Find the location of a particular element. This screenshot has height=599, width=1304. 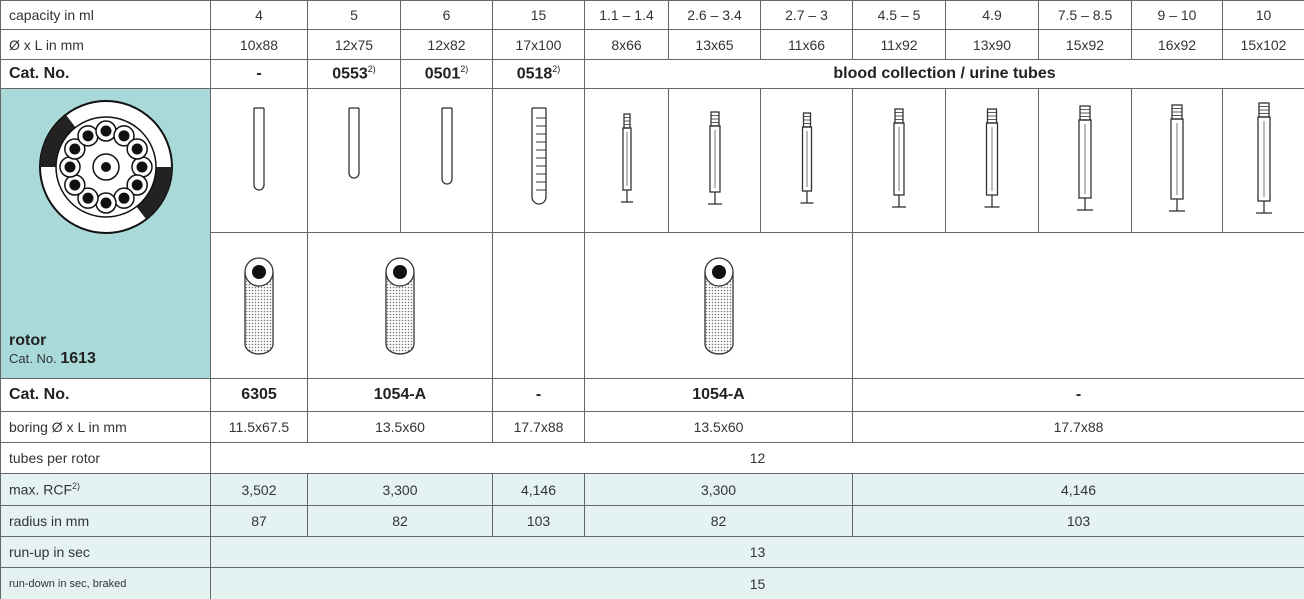

cell-text: 1054-A is located at coordinates (718, 394).